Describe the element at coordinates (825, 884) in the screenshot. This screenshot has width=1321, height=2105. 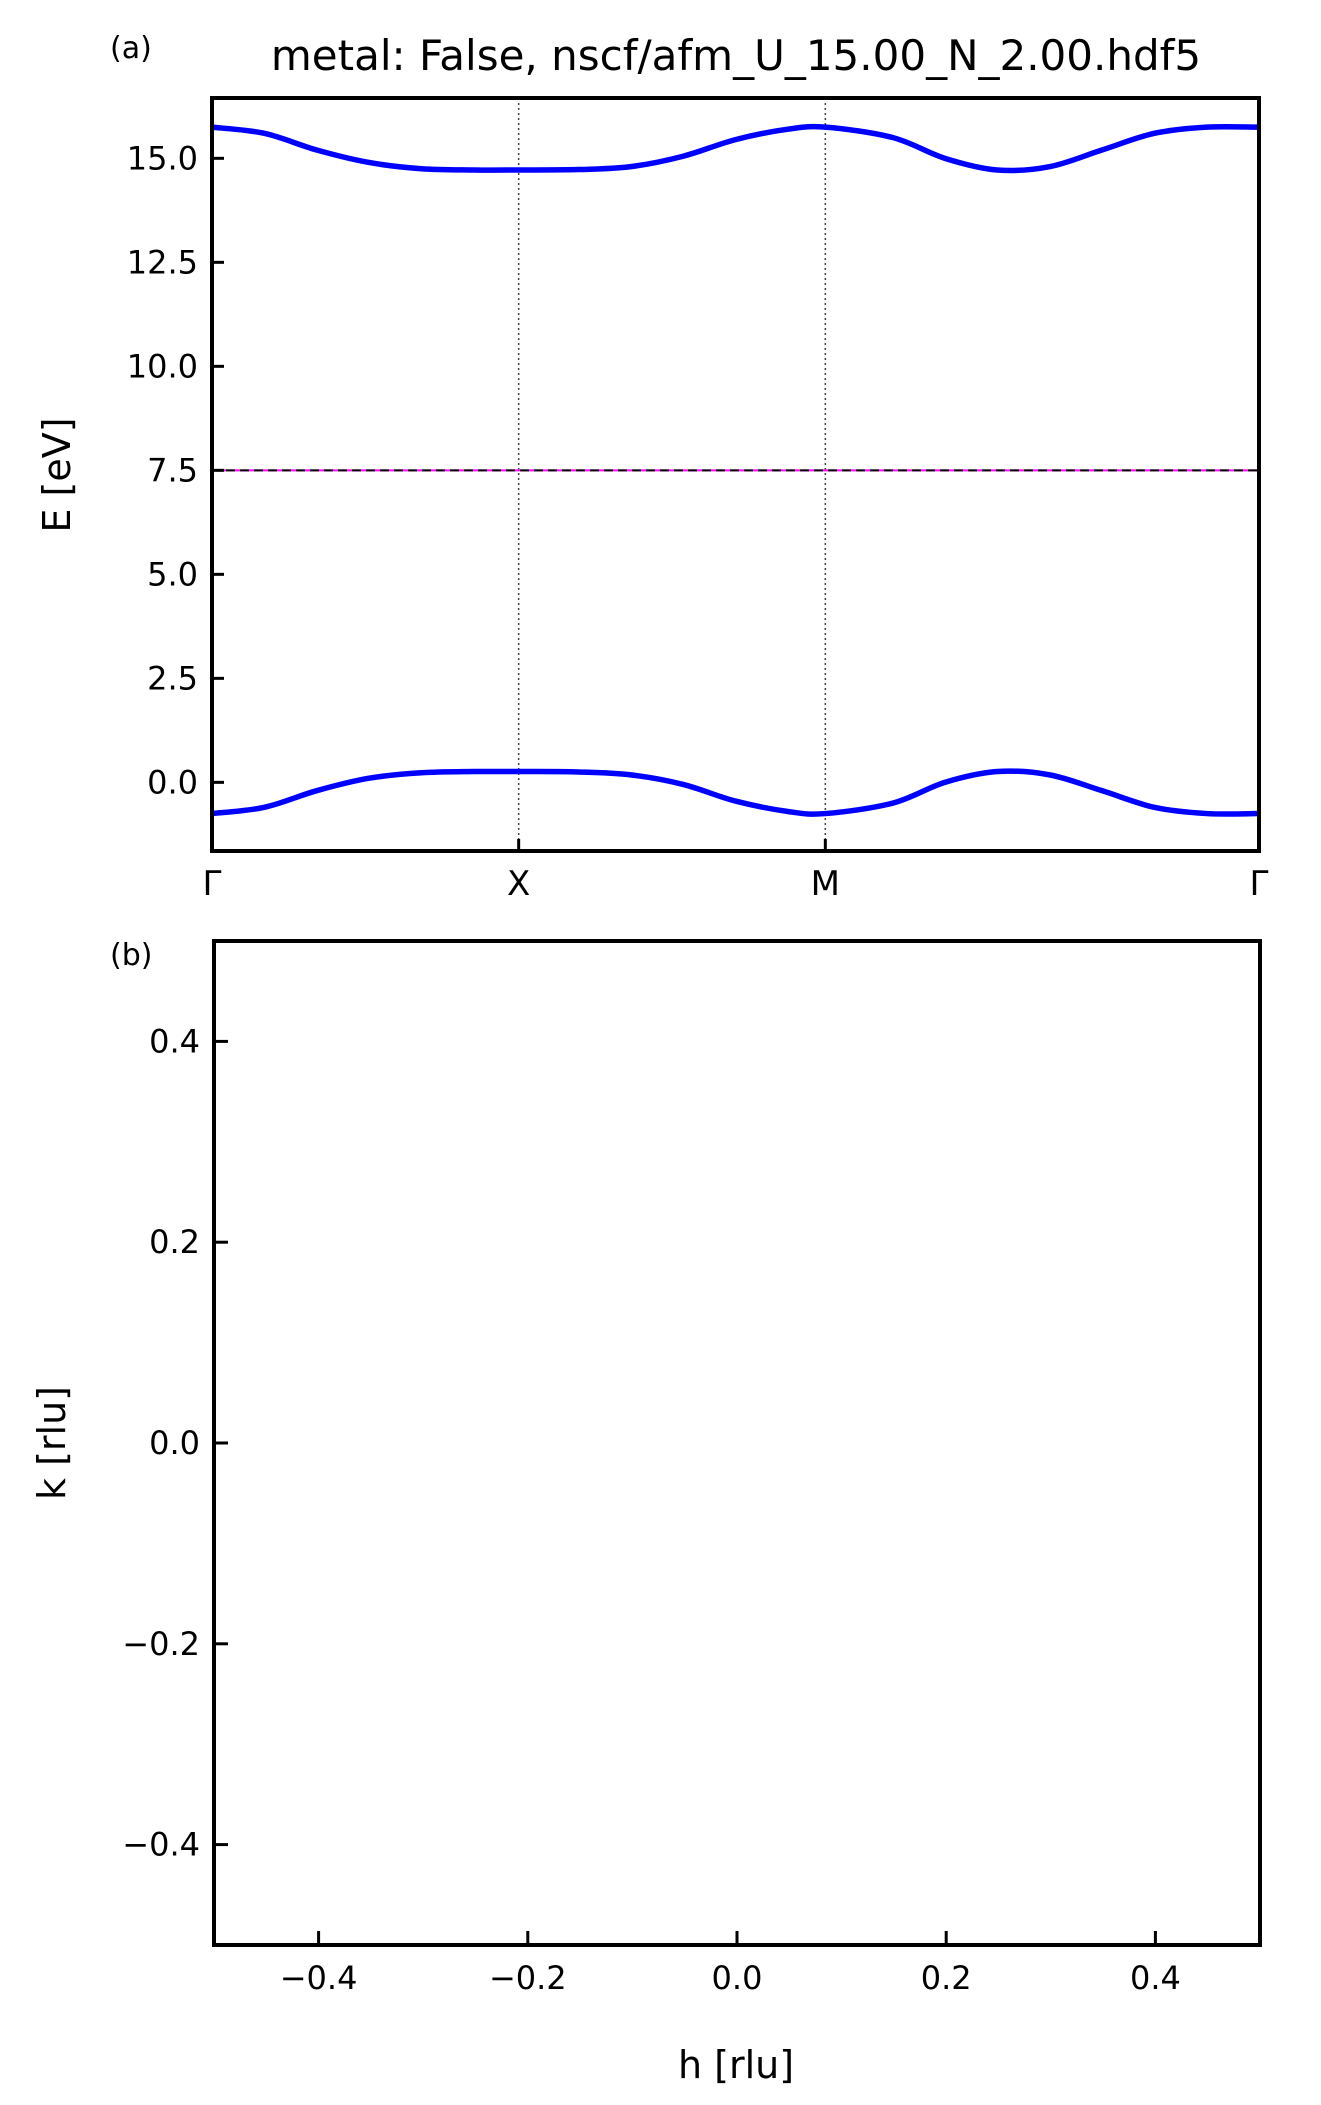
I see `x-tick-label: M` at that location.